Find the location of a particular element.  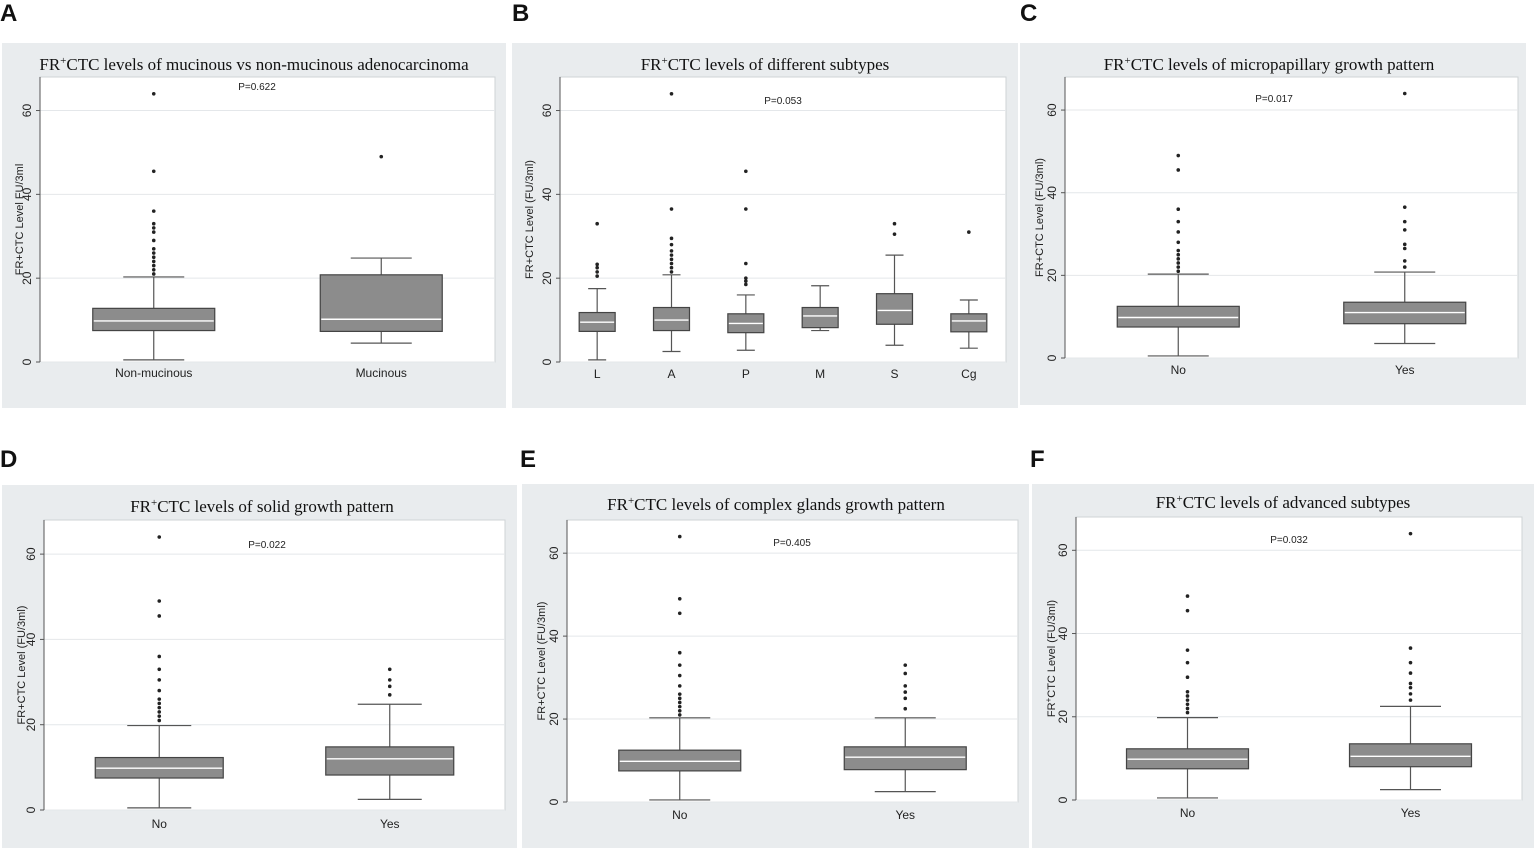

panel-letter-d: D is located at coordinates (9, 459).